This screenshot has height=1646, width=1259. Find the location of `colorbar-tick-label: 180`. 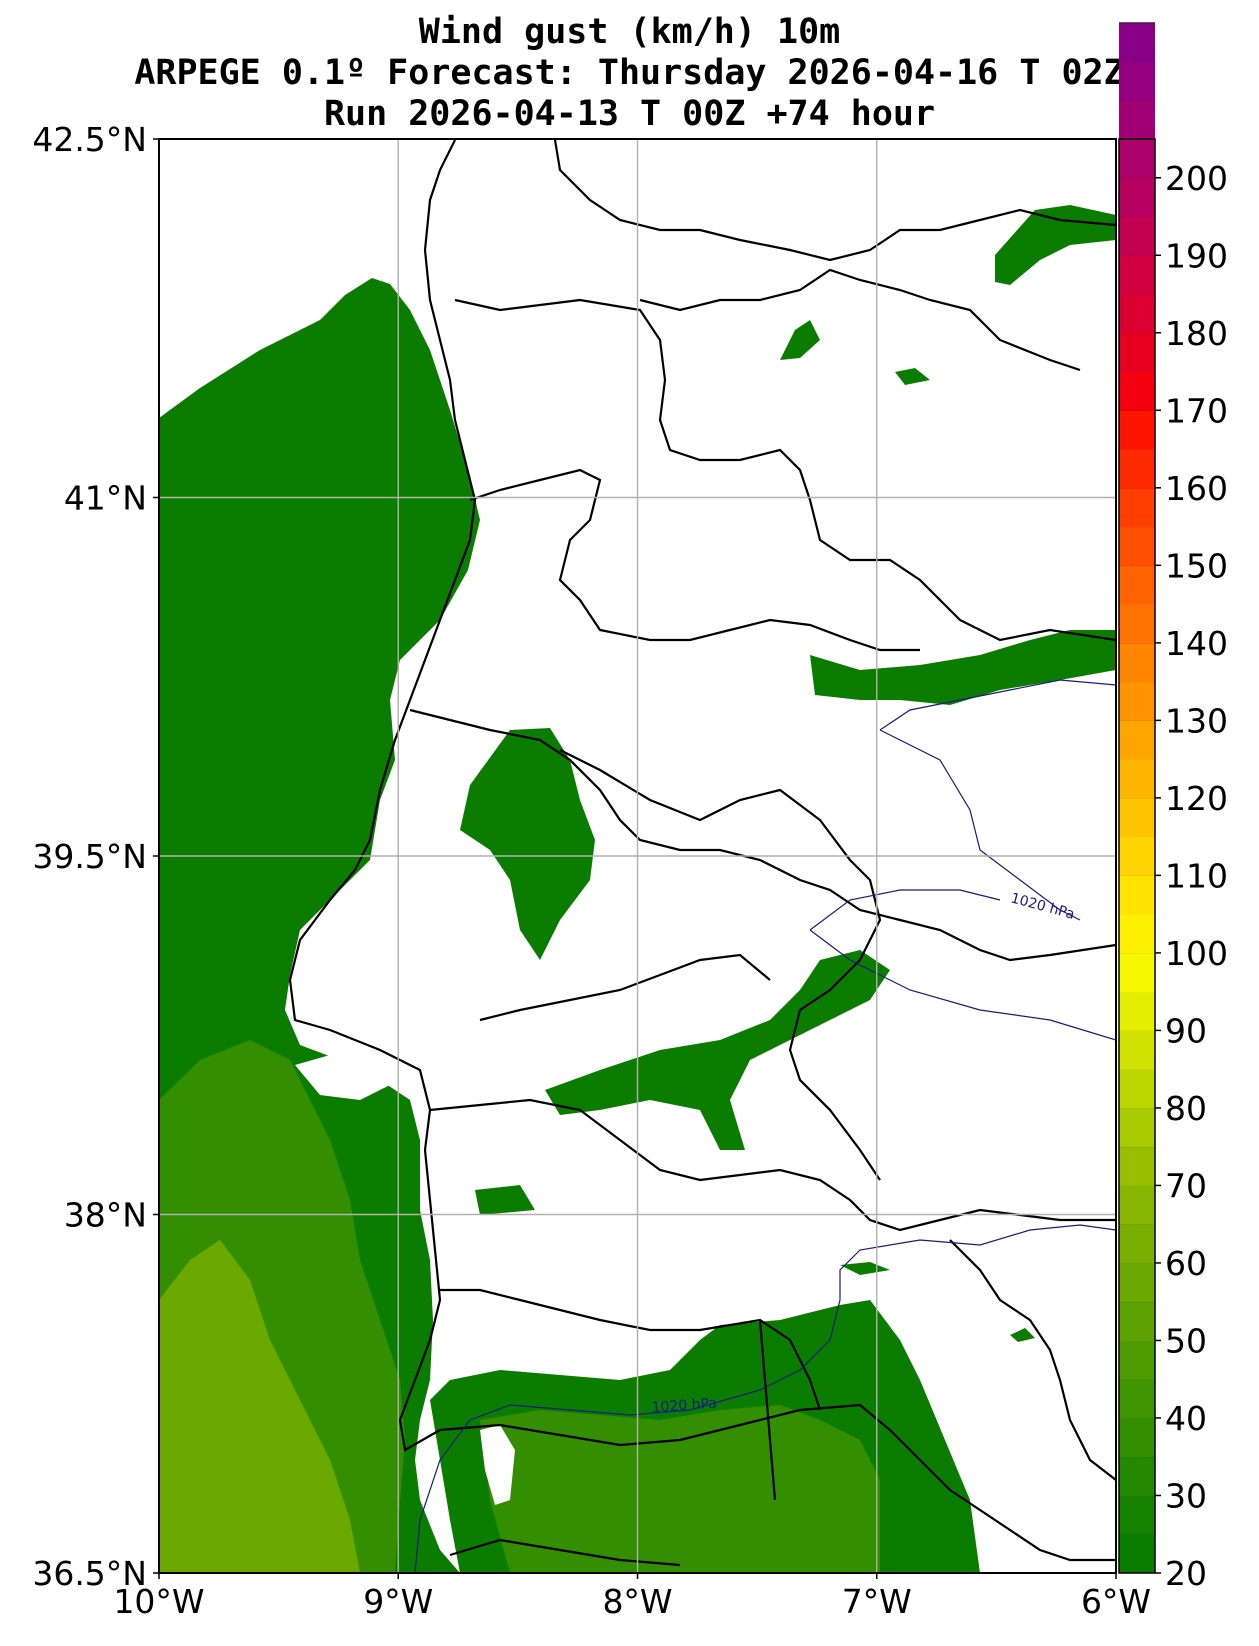

colorbar-tick-label: 180 is located at coordinates (1196, 333).